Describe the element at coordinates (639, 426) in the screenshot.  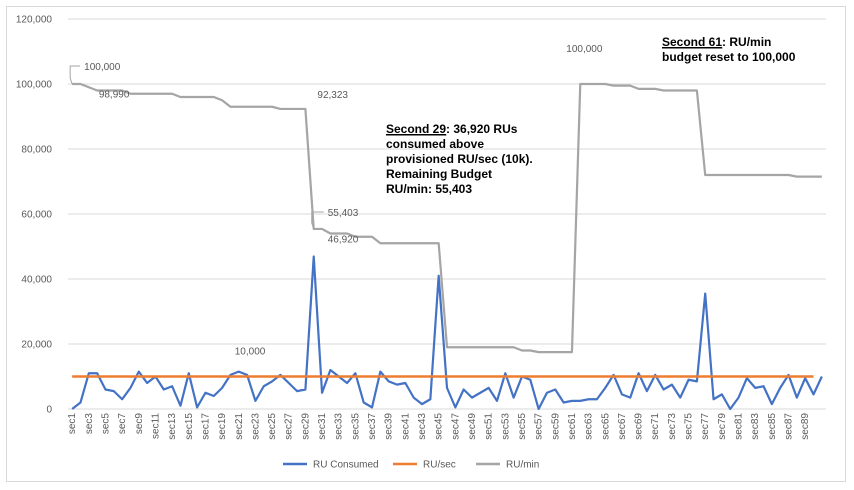
I see `x-tick-label: sec69` at that location.